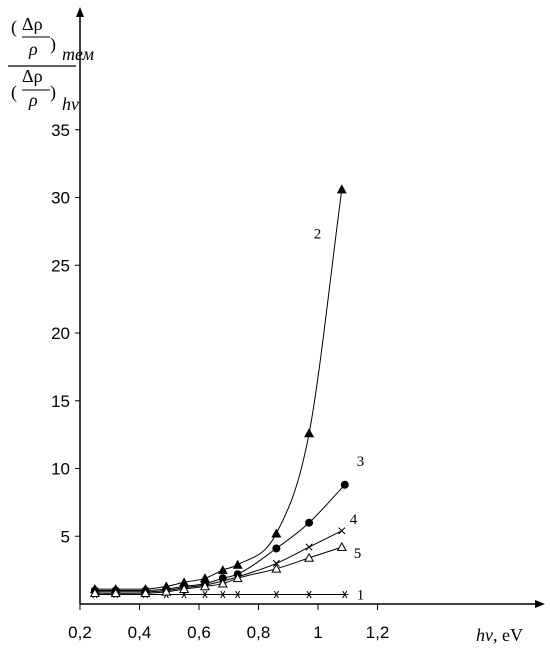 The height and width of the screenshot is (654, 550). I want to click on y-tick-label: 35, so click(60, 130).